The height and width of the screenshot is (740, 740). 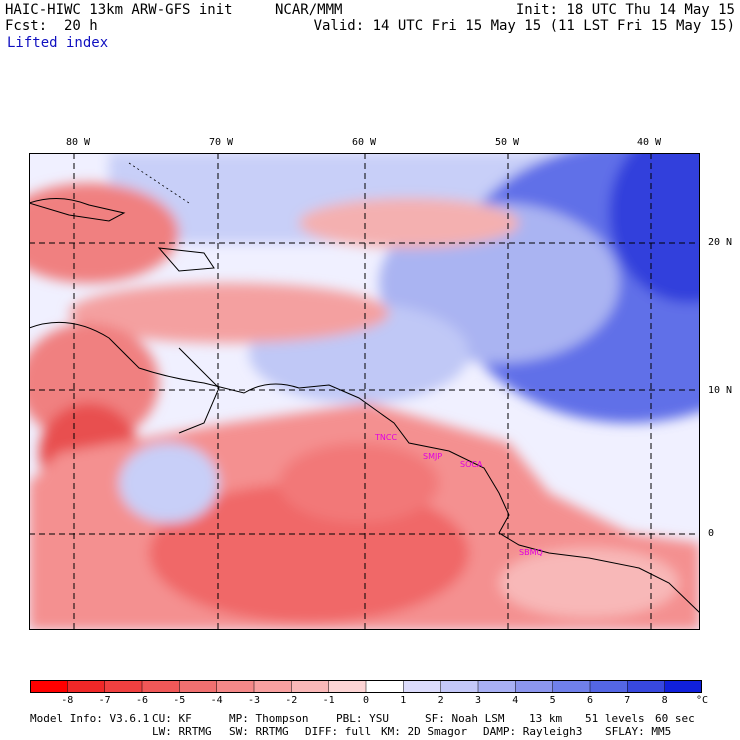 What do you see at coordinates (90, 718) in the screenshot?
I see `model-info: Model Info: V3.6.1` at bounding box center [90, 718].